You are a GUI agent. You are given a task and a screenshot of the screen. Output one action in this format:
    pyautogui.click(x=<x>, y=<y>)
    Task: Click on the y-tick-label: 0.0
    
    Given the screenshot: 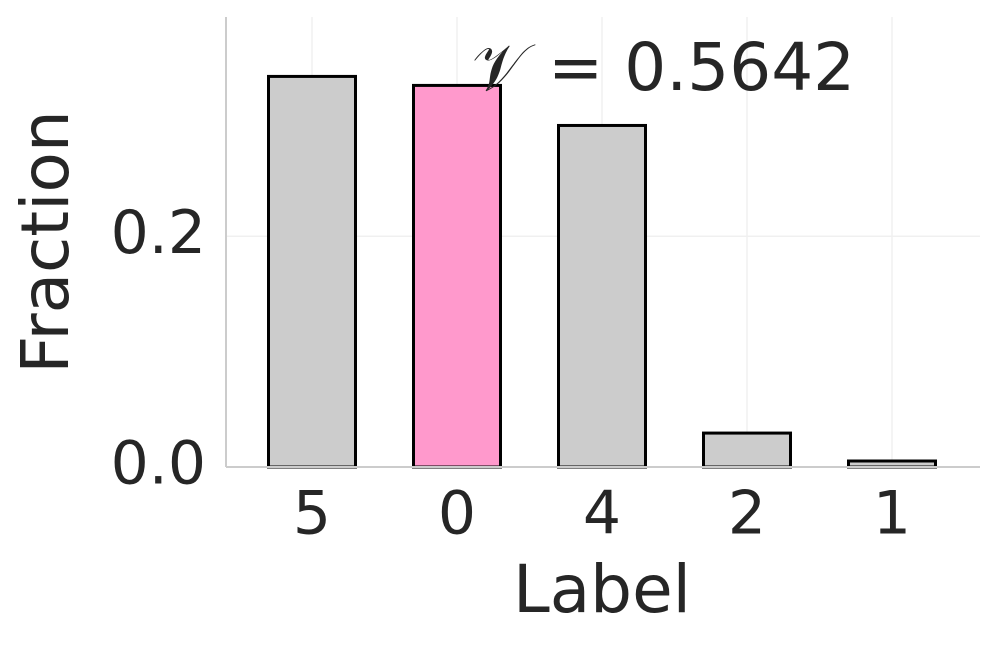 What is the action you would take?
    pyautogui.click(x=158, y=464)
    